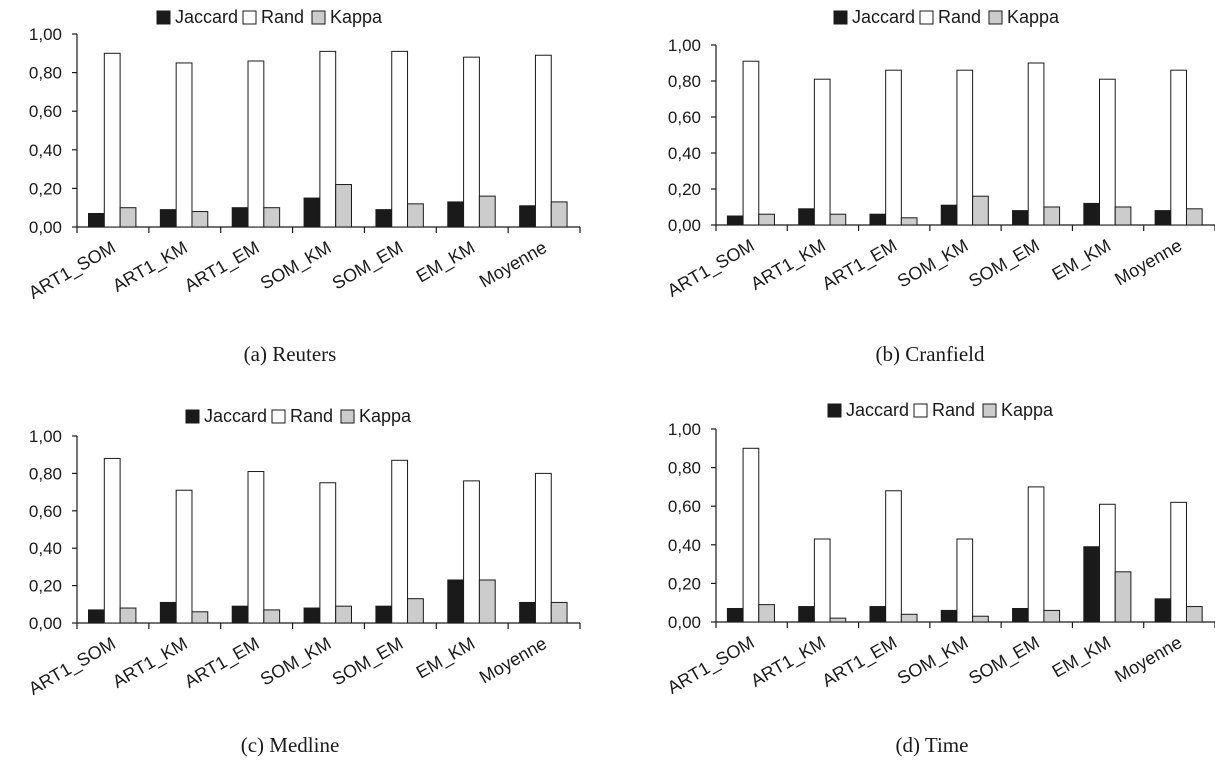  I want to click on bar-rand-moyenne, so click(543, 141).